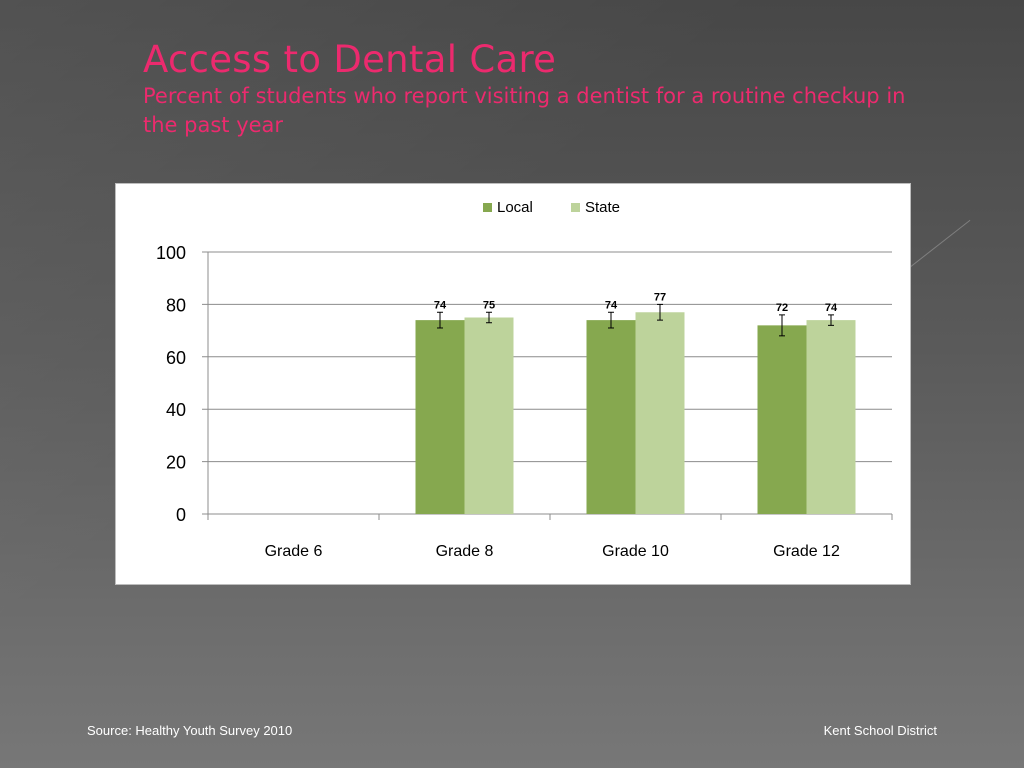 Image resolution: width=1024 pixels, height=768 pixels. I want to click on y-tick-label: 60, so click(176, 358).